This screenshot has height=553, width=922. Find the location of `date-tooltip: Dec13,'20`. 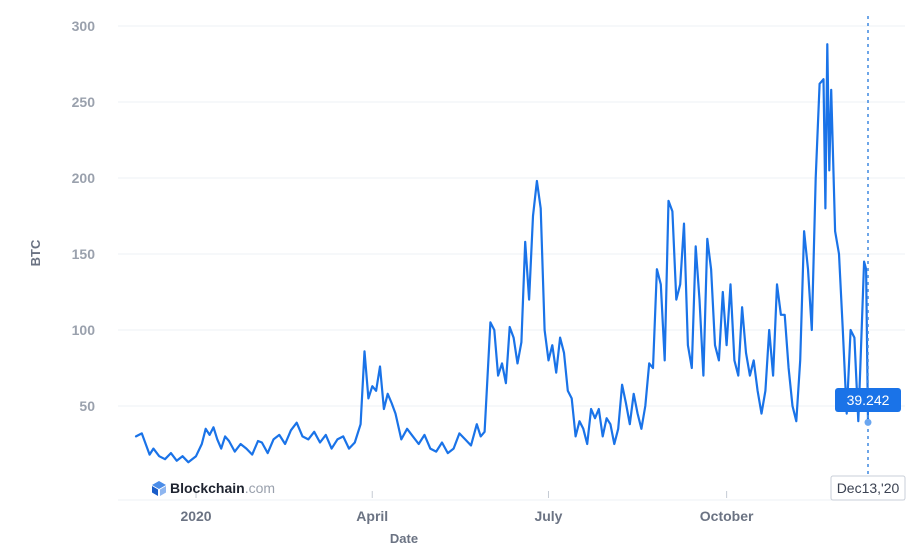

date-tooltip: Dec13,'20 is located at coordinates (868, 488).